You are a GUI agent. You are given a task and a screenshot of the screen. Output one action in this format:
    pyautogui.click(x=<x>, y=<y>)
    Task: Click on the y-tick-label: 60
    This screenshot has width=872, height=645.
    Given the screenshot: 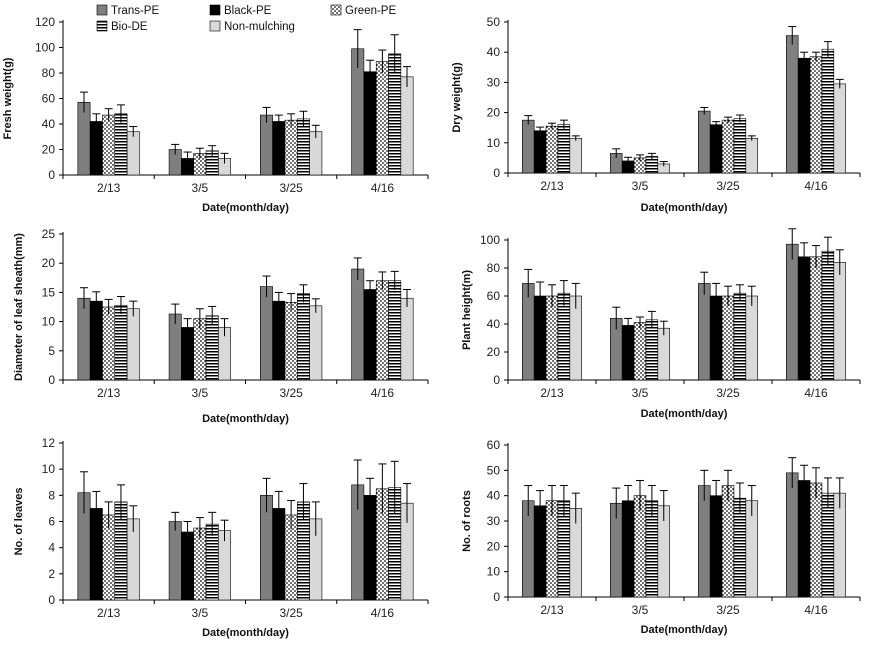 What is the action you would take?
    pyautogui.click(x=494, y=296)
    